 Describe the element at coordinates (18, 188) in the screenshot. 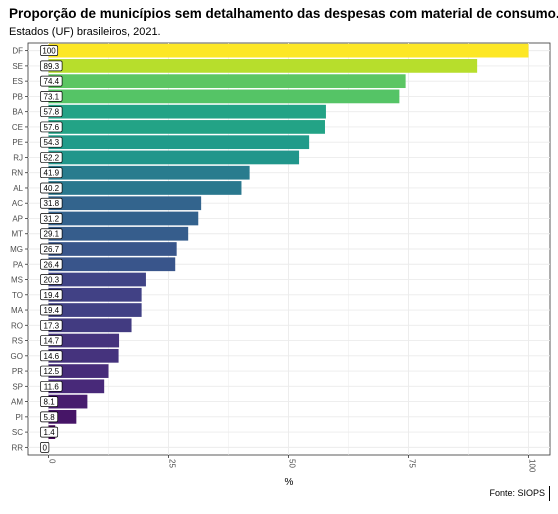

I see `y-tick-label: AL` at that location.